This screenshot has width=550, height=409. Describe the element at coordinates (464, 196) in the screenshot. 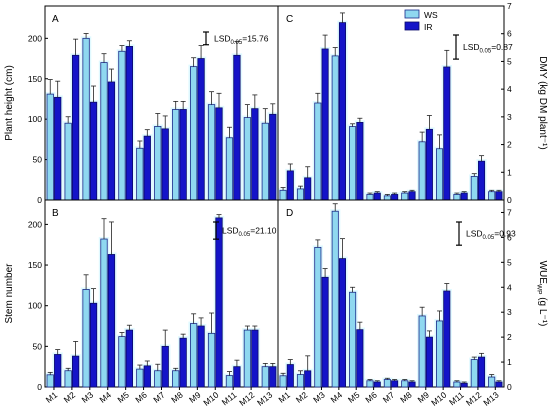

I see `ir-bar-m11` at that location.